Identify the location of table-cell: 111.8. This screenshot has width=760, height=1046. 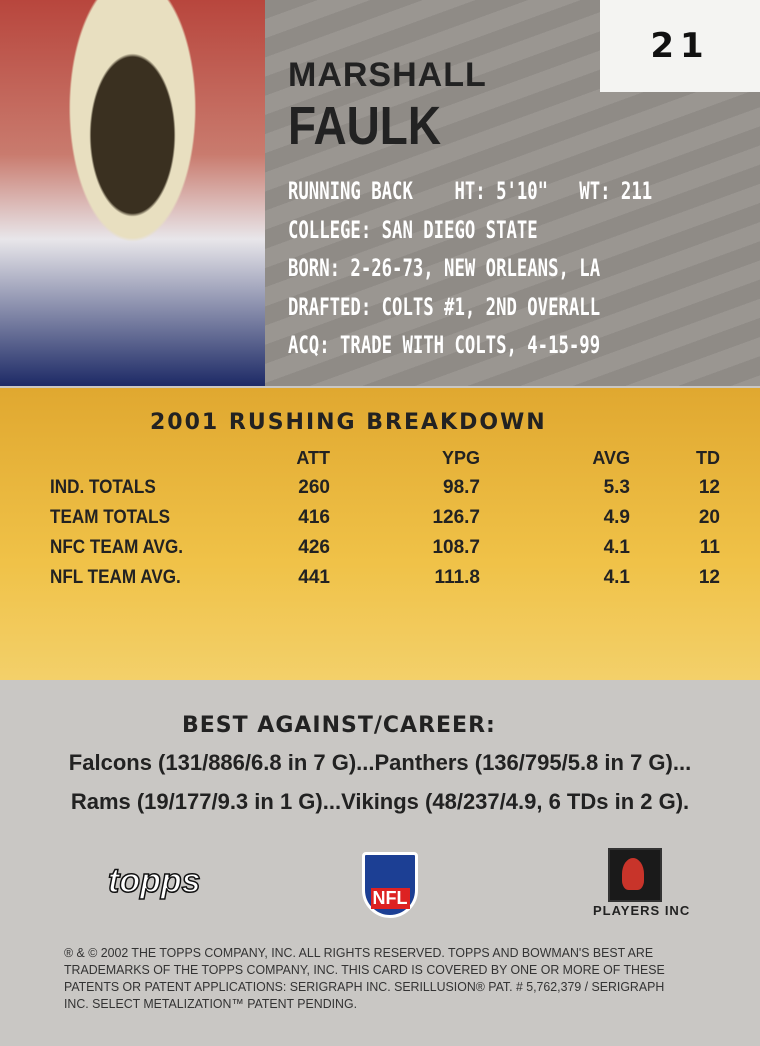
(457, 577).